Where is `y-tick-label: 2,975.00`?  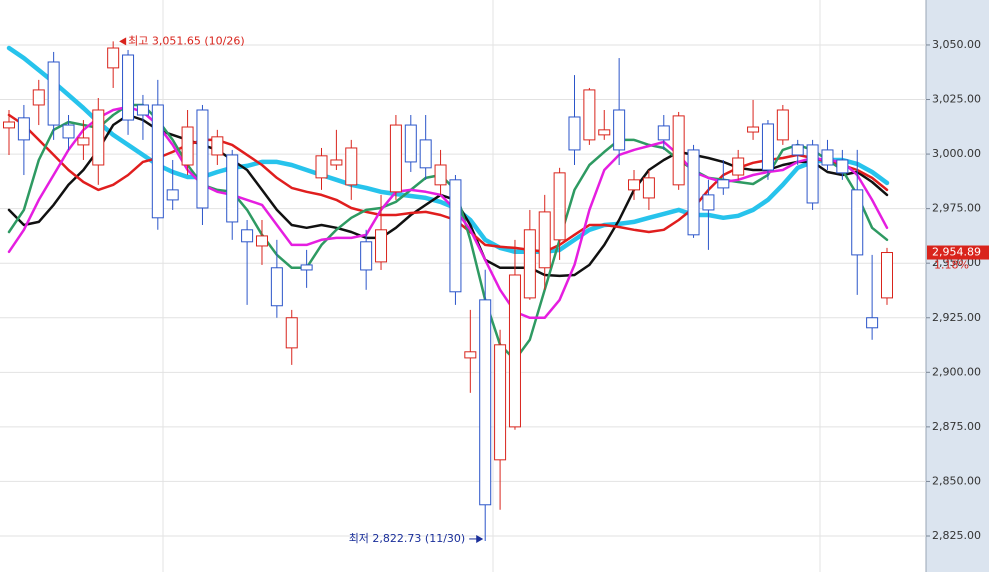
y-tick-label: 2,975.00 is located at coordinates (956, 208).